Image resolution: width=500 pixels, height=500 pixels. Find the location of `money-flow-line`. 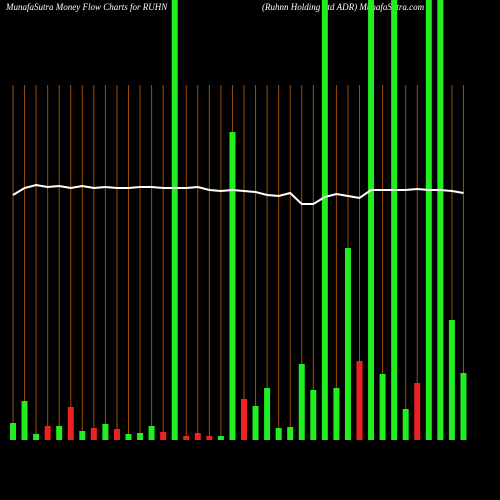

money-flow-line is located at coordinates (238, 194).